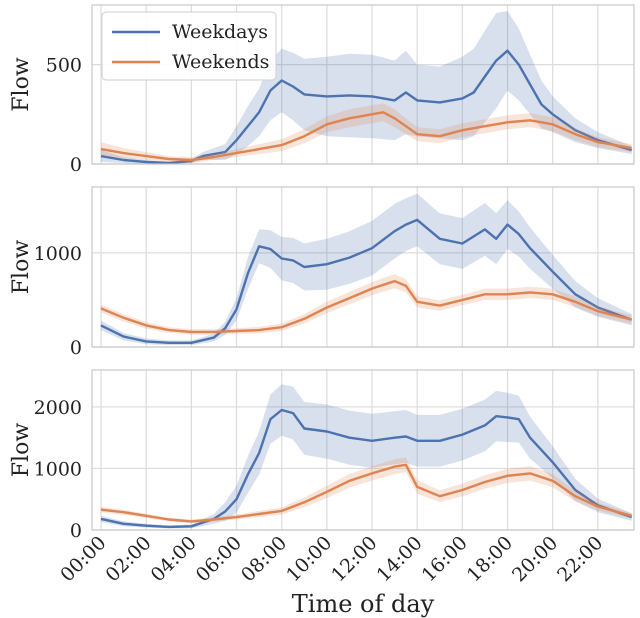 This screenshot has width=640, height=618. What do you see at coordinates (219, 559) in the screenshot?
I see `x-tick-label: 06:00` at bounding box center [219, 559].